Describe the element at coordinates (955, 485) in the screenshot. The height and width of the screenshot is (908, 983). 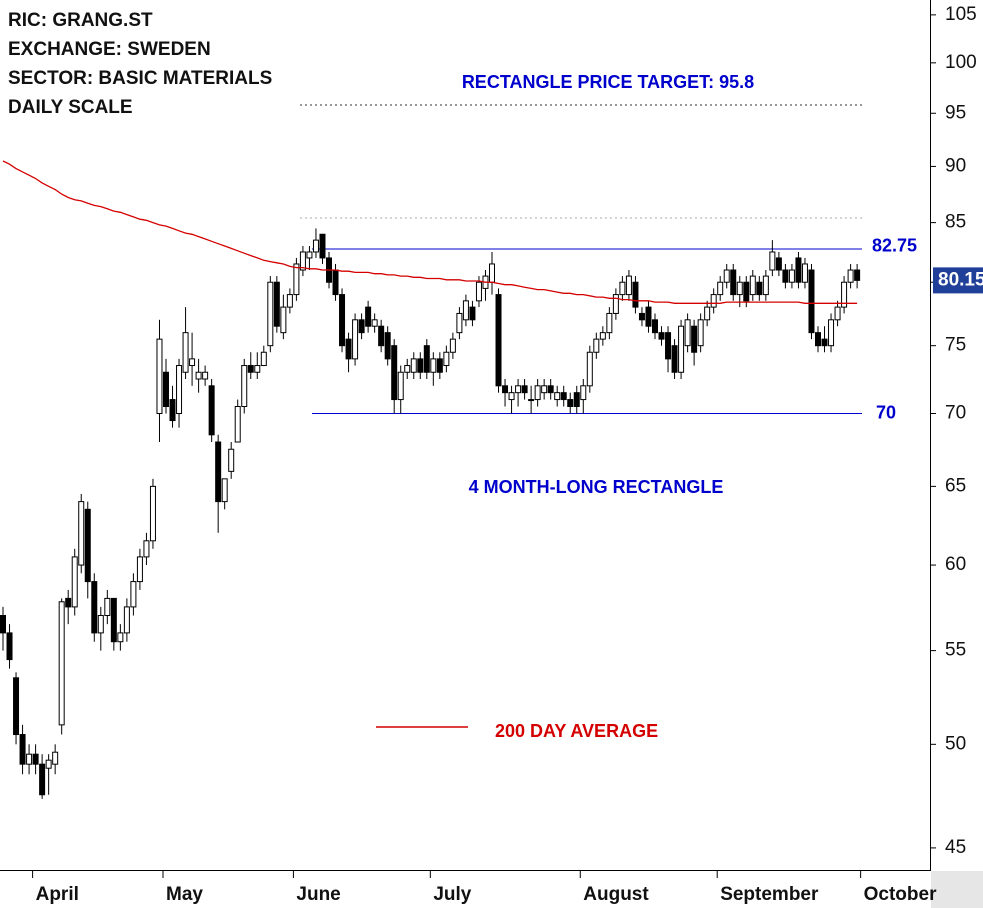
I see `y-tick-label: 65` at that location.